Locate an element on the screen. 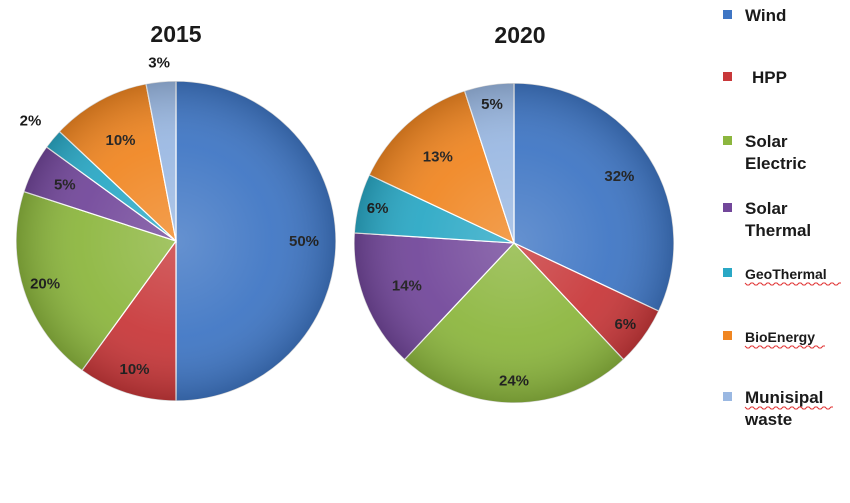 Image resolution: width=850 pixels, height=503 pixels. slice-label-2020-solar-thermal: 14% is located at coordinates (407, 285).